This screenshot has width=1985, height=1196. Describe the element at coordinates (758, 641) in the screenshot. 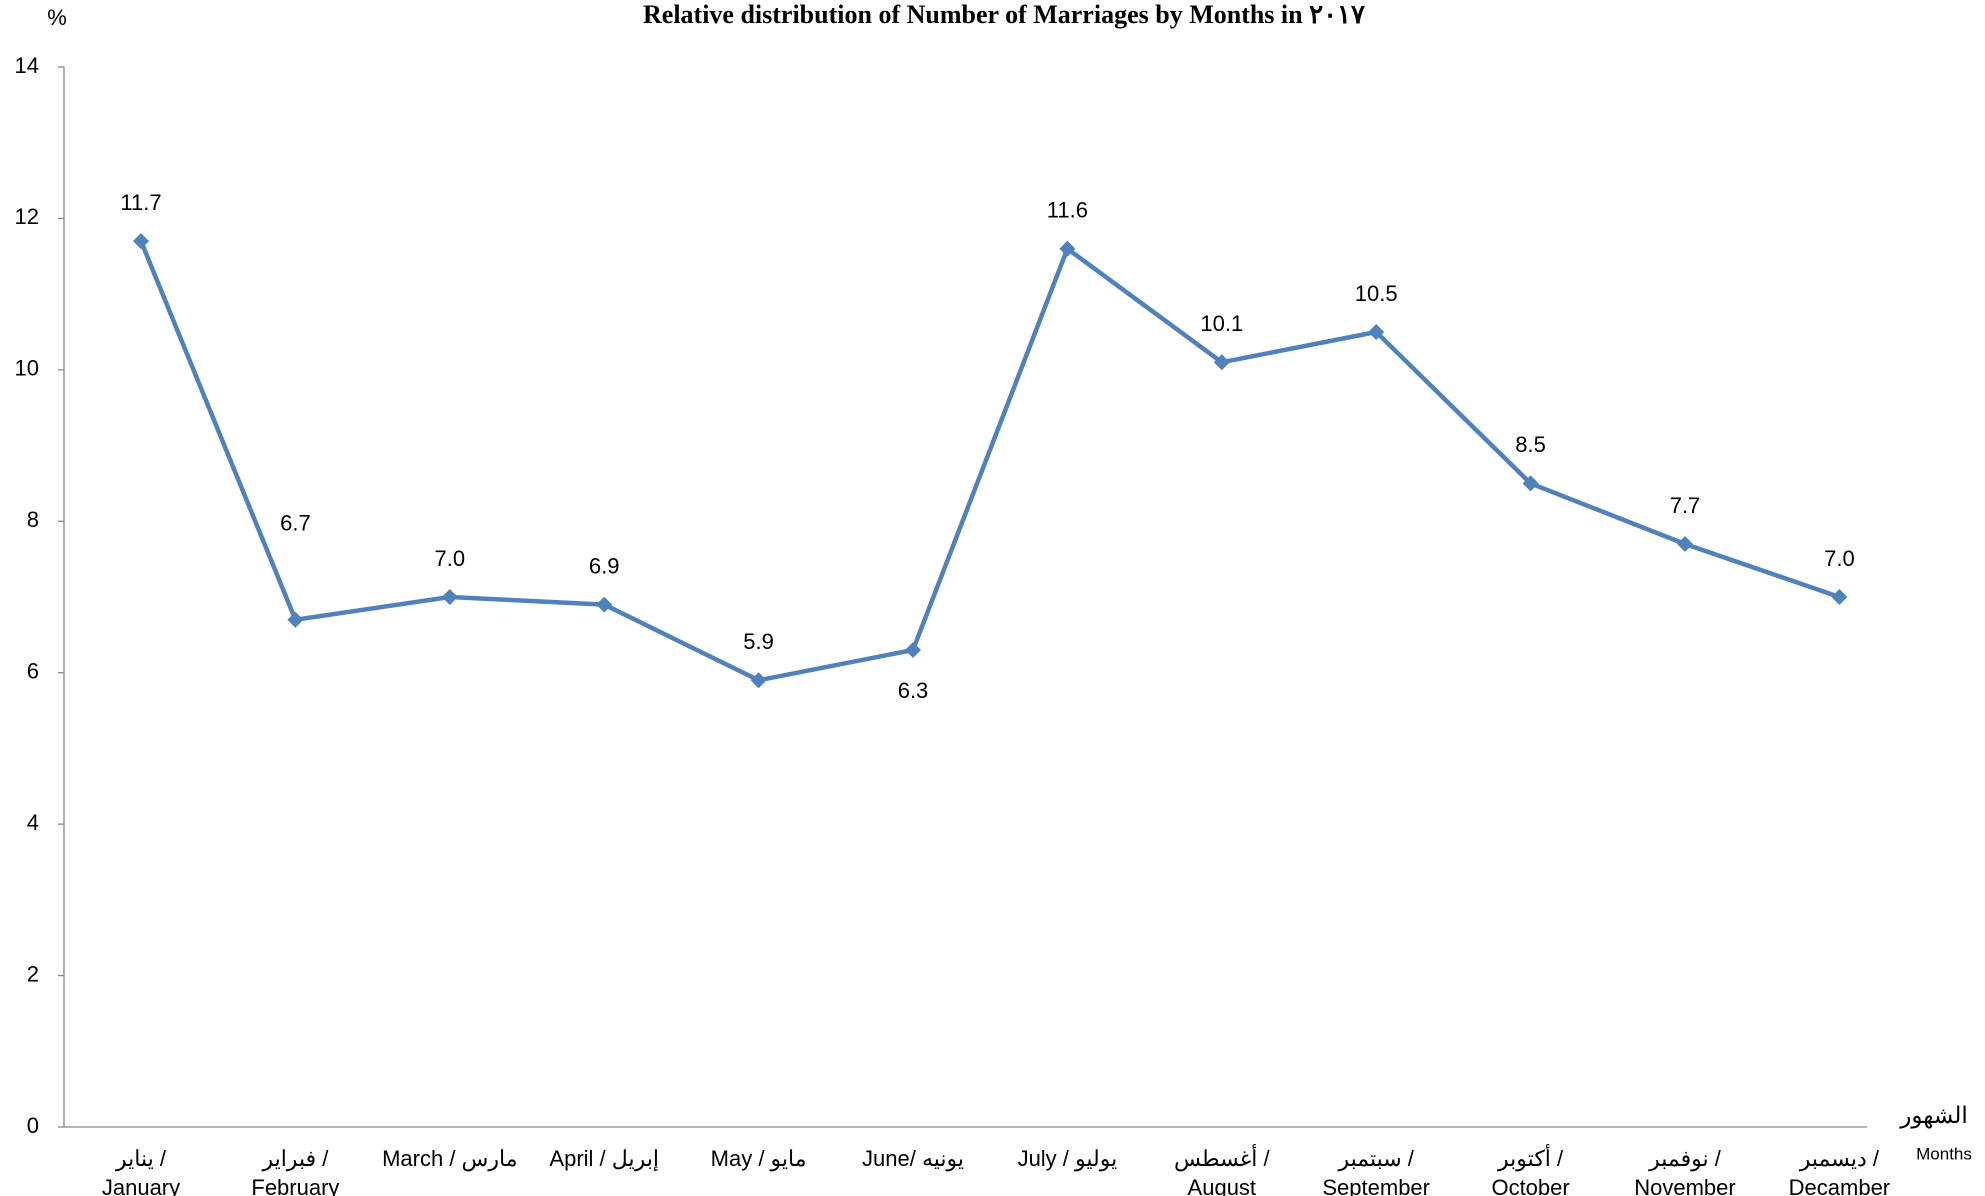

I see `data-label: 5.9` at that location.